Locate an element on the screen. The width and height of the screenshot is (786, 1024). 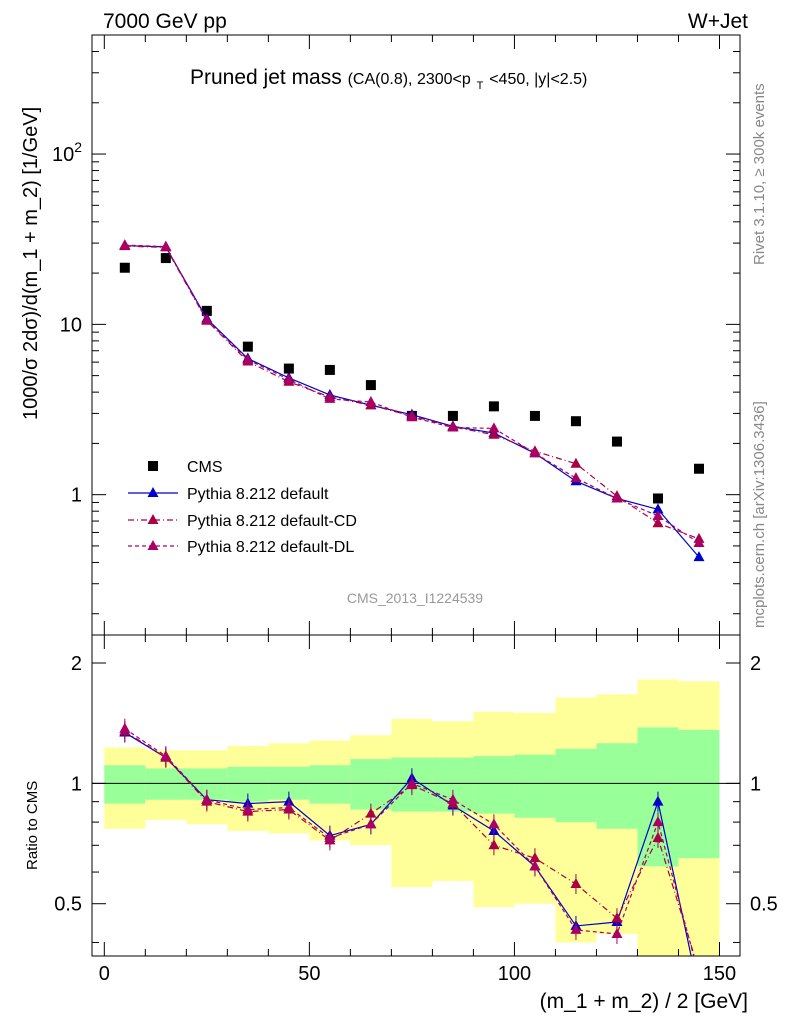
mcplots-label: mcplots.cern.ch [arXiv:1306.3436] is located at coordinates (759, 514).